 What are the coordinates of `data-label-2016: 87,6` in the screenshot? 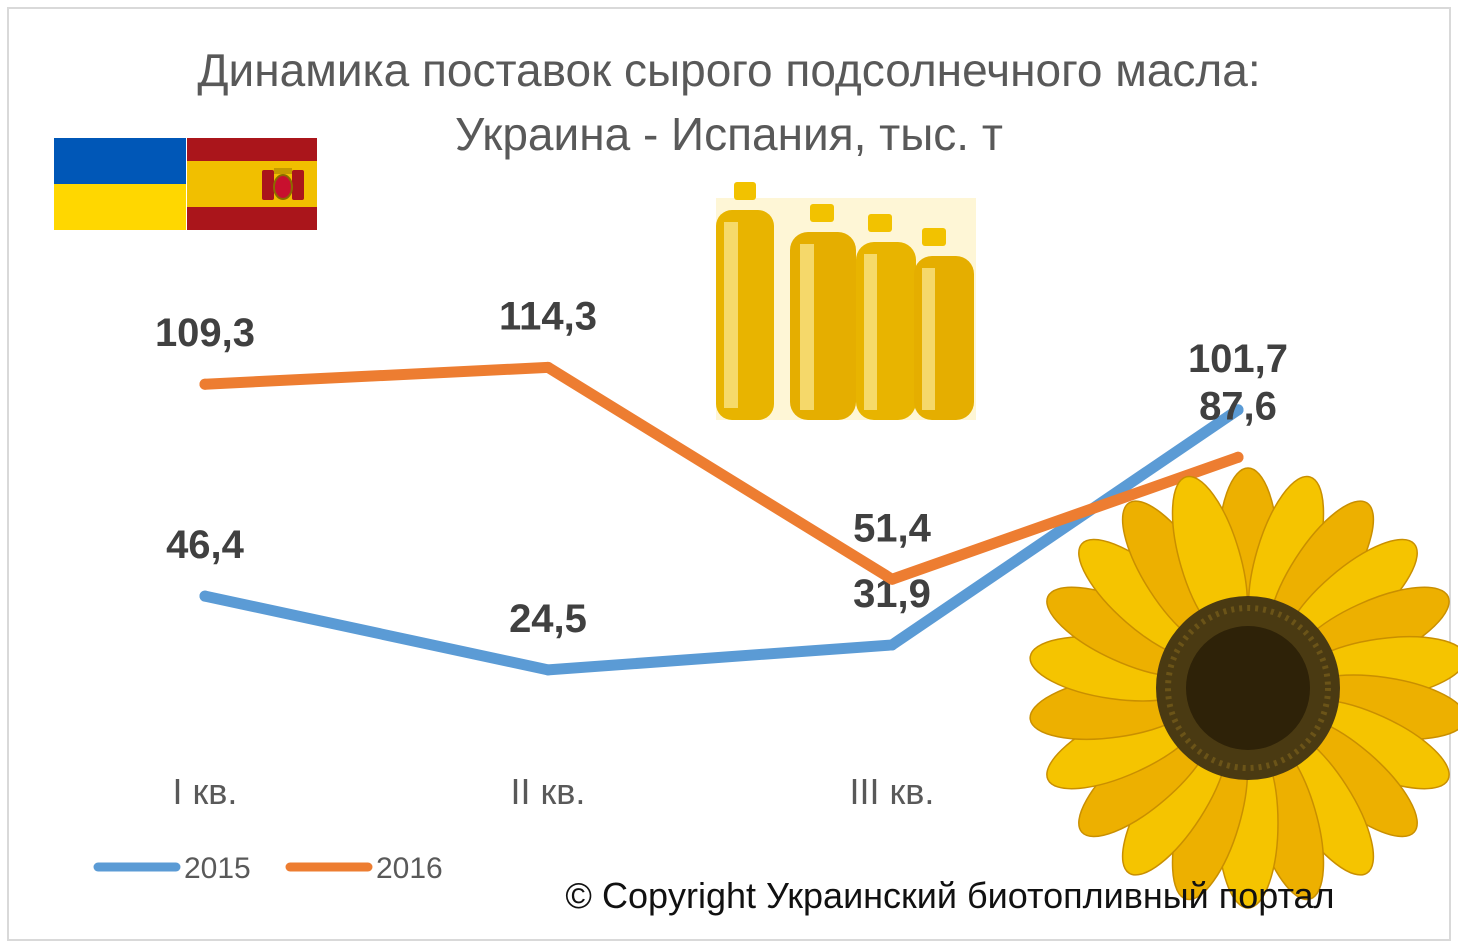 It's located at (1238, 406).